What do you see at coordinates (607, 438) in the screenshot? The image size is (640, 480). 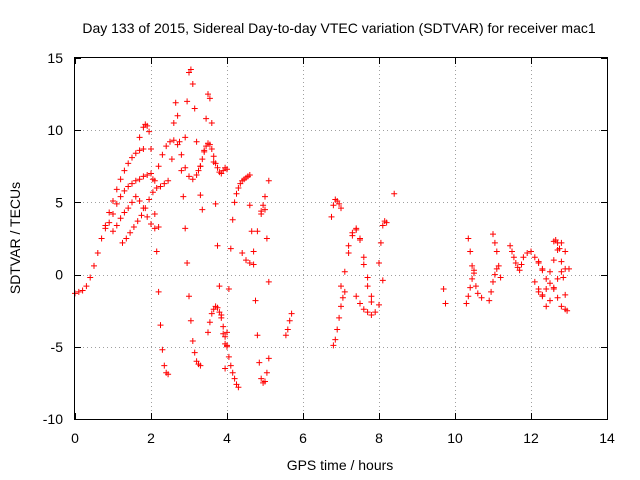 I see `x-tick-label: 14` at bounding box center [607, 438].